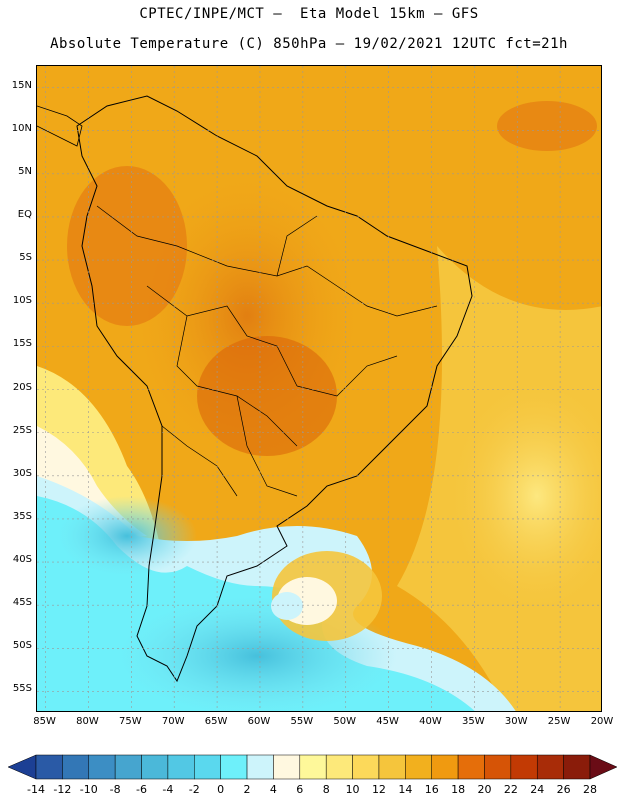  Describe the element at coordinates (216, 721) in the screenshot. I see `lon-tick-label: 65W` at that location.